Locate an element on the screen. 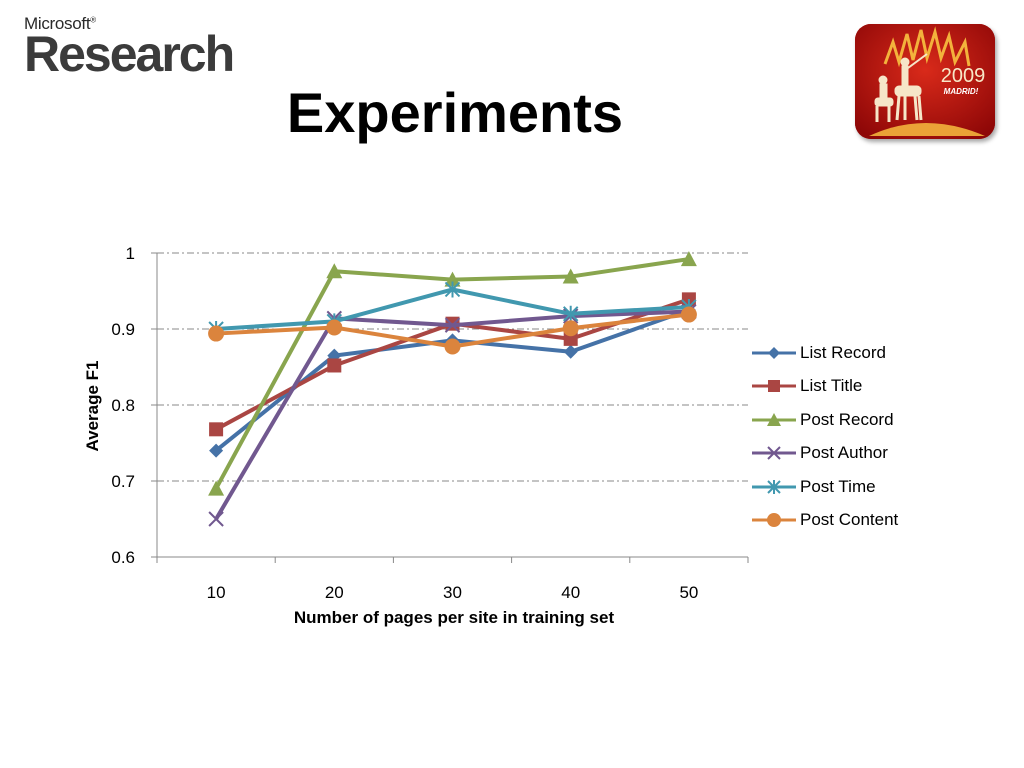 Image resolution: width=1024 pixels, height=768 pixels. series-post-content is located at coordinates (452, 330).